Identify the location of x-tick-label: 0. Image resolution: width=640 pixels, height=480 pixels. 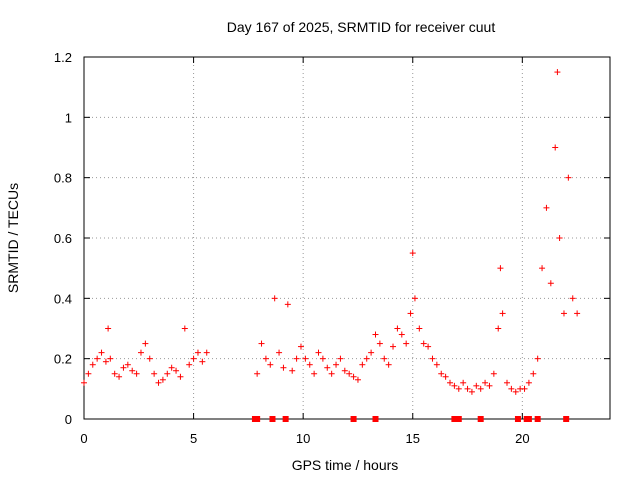
(83, 438).